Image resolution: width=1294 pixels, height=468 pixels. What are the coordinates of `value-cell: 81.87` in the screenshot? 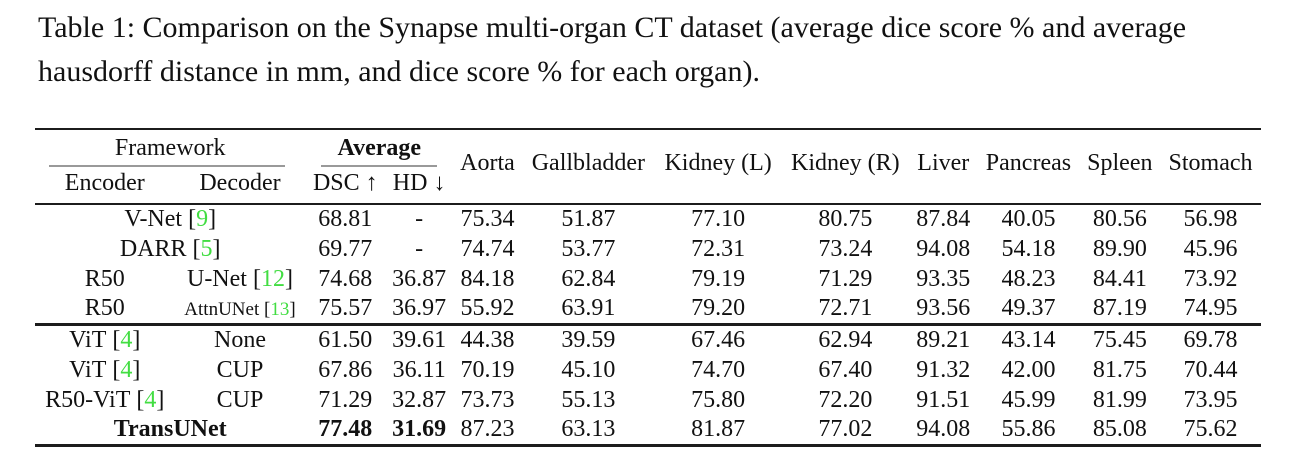 It's located at (718, 429).